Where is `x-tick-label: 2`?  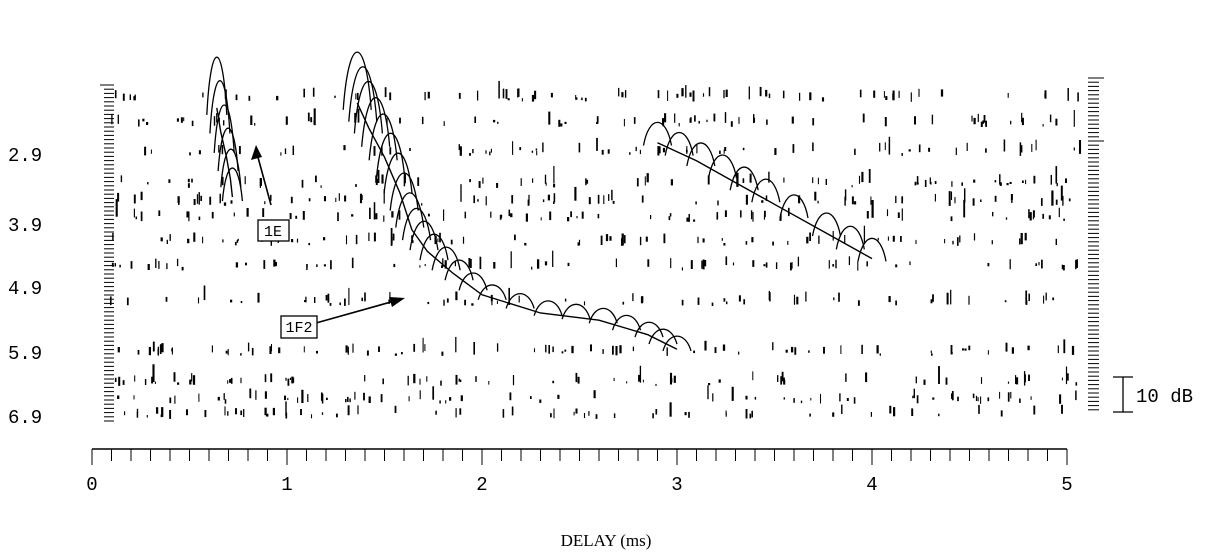
x-tick-label: 2 is located at coordinates (481, 485).